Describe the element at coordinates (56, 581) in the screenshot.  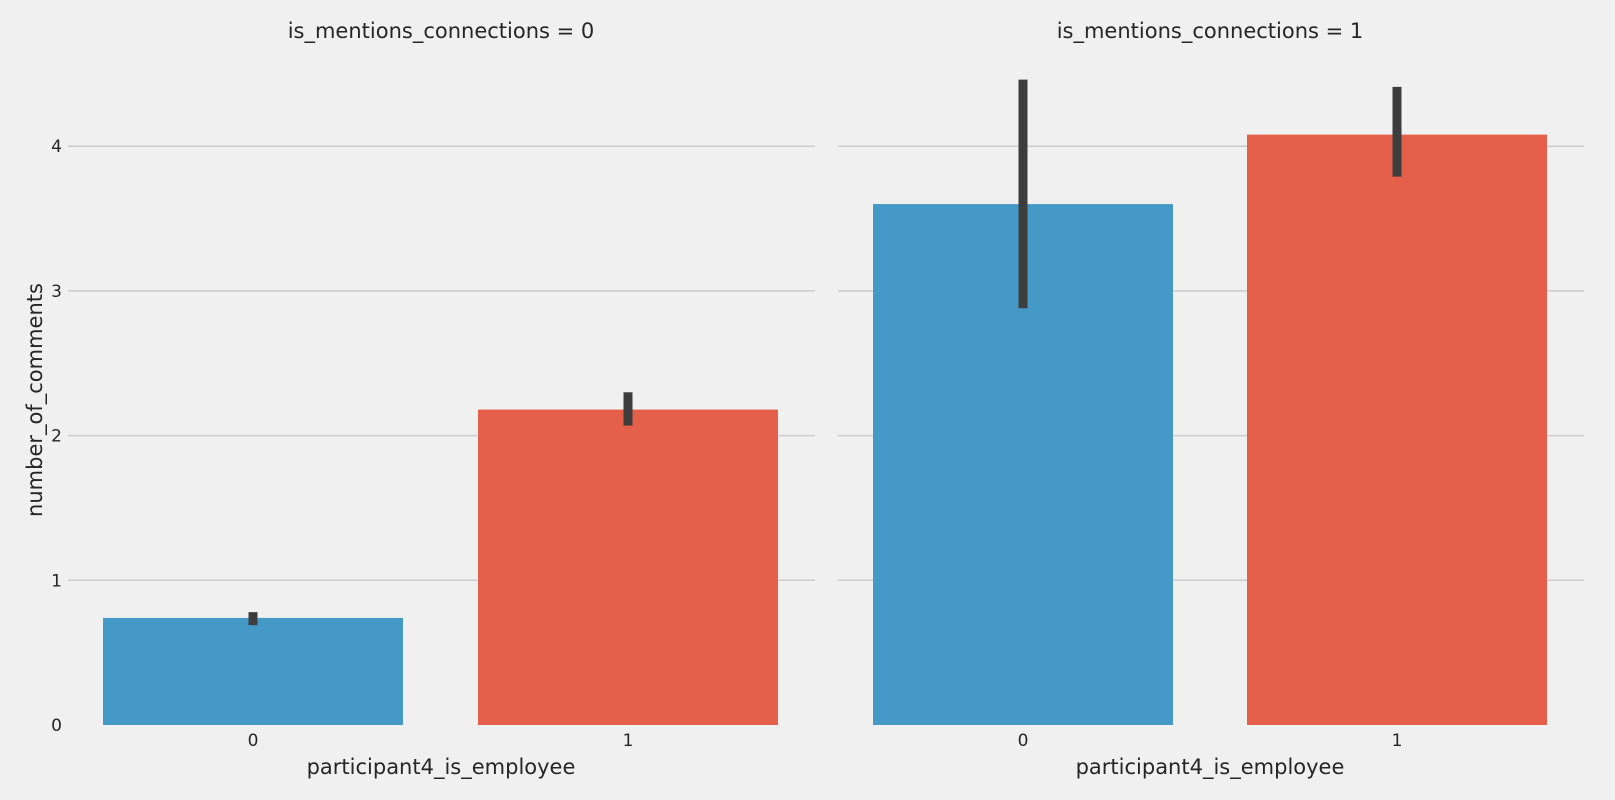
I see `y-tick-label: 1` at that location.